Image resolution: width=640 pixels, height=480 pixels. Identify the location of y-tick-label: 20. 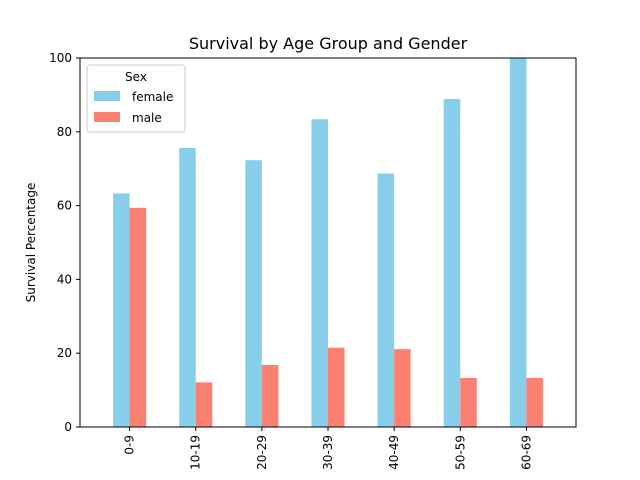
(64, 353).